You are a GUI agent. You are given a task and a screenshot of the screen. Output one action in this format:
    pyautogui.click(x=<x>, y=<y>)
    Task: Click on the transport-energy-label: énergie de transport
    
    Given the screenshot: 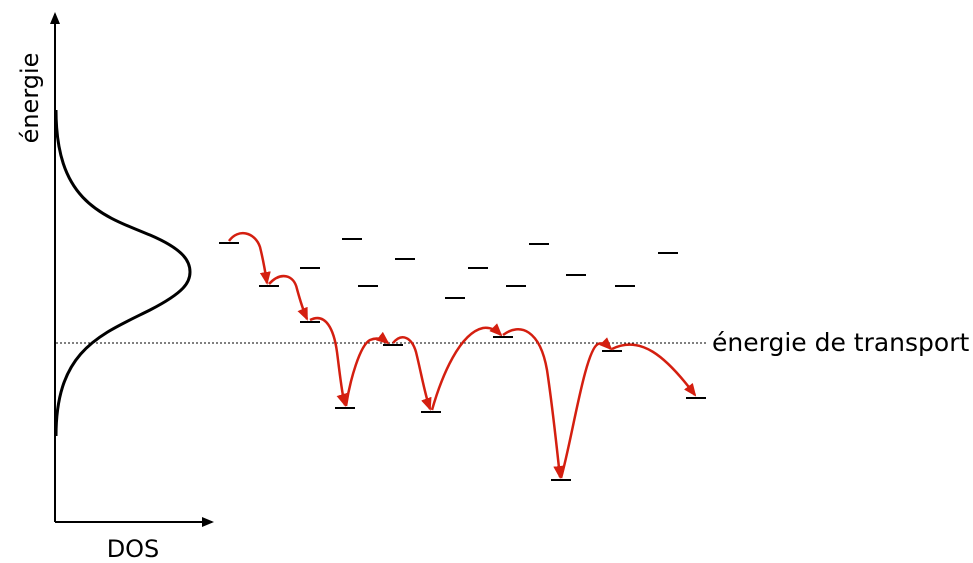 What is the action you would take?
    pyautogui.click(x=840, y=342)
    